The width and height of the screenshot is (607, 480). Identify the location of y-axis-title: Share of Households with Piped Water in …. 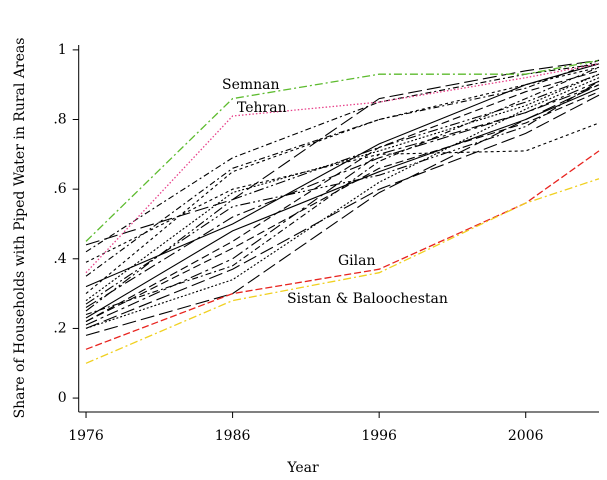
(20, 228).